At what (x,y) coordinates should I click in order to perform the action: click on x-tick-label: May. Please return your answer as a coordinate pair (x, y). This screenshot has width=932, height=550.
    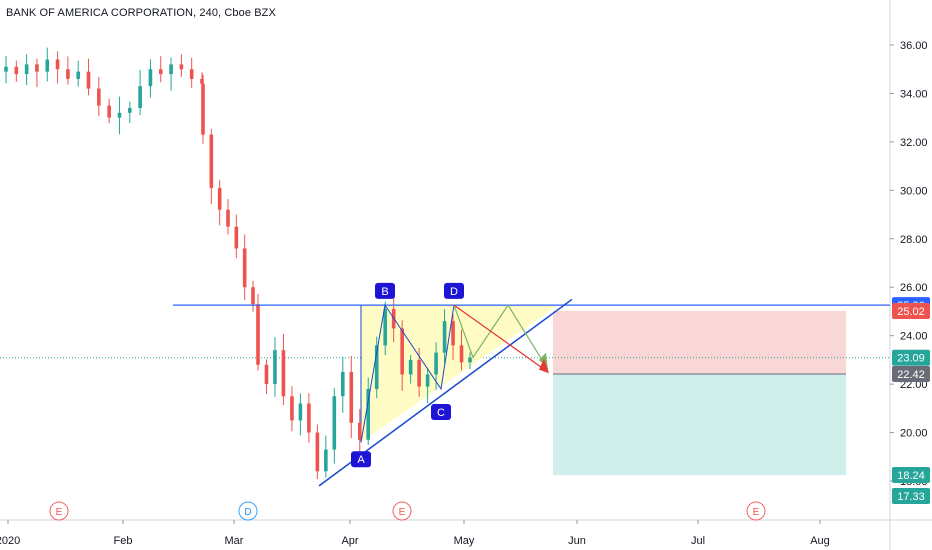
    Looking at the image, I should click on (464, 541).